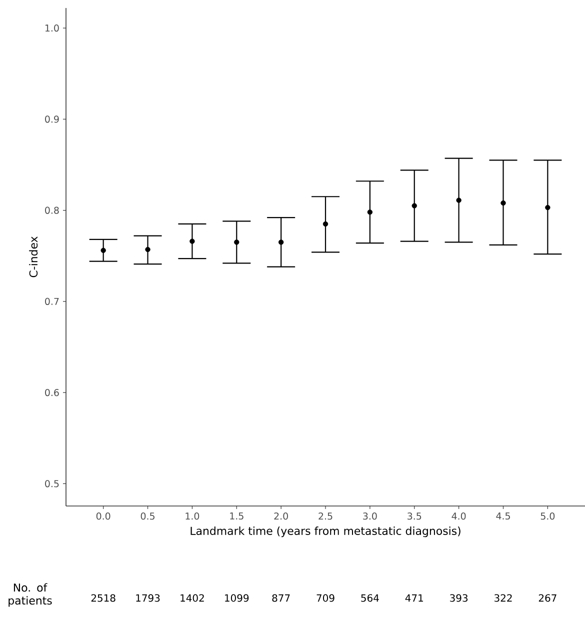 This screenshot has height=623, width=585. Describe the element at coordinates (547, 516) in the screenshot. I see `x-tick-label: 5.0` at that location.